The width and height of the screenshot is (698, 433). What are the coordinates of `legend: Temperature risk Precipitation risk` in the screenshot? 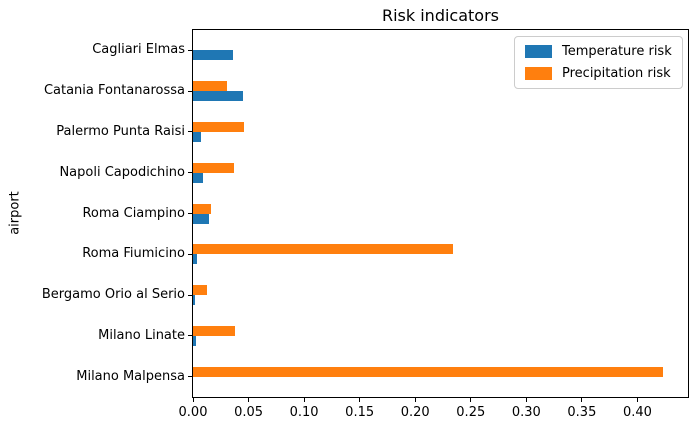 It's located at (598, 62).